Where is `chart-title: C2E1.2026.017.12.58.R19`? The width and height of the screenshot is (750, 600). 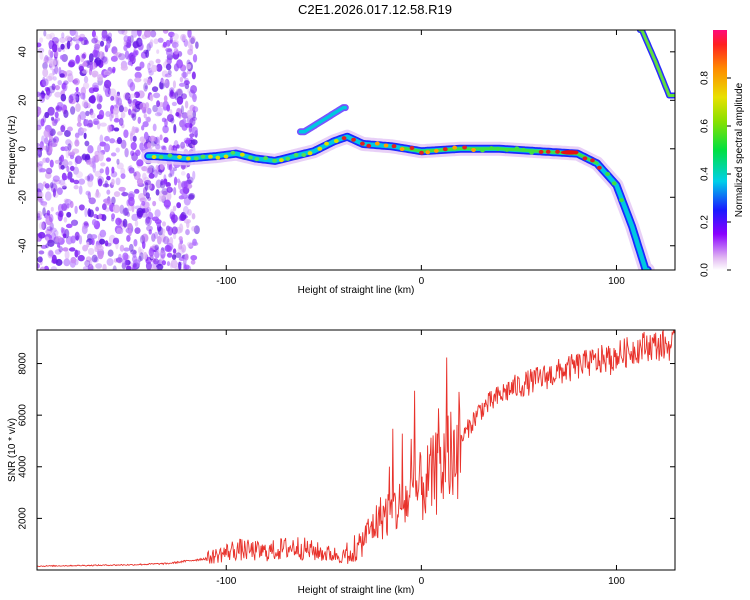 chart-title: C2E1.2026.017.12.58.R19 is located at coordinates (375, 9).